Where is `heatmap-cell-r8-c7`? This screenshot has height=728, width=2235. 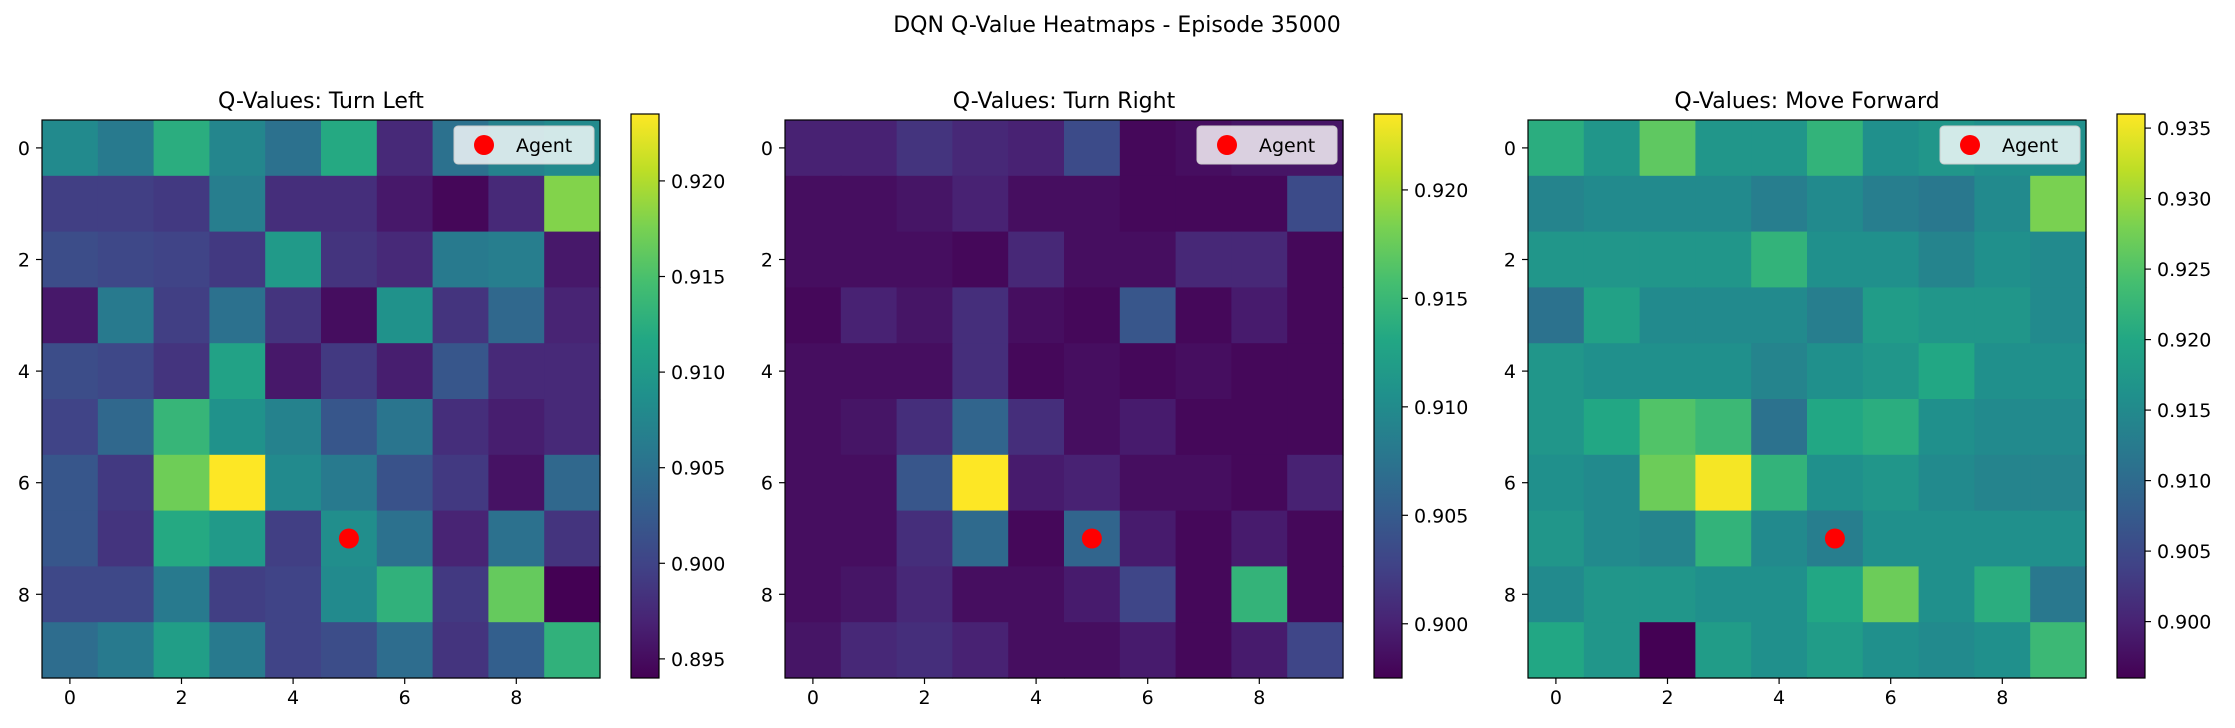
heatmap-cell-r8-c7 is located at coordinates (460, 594).